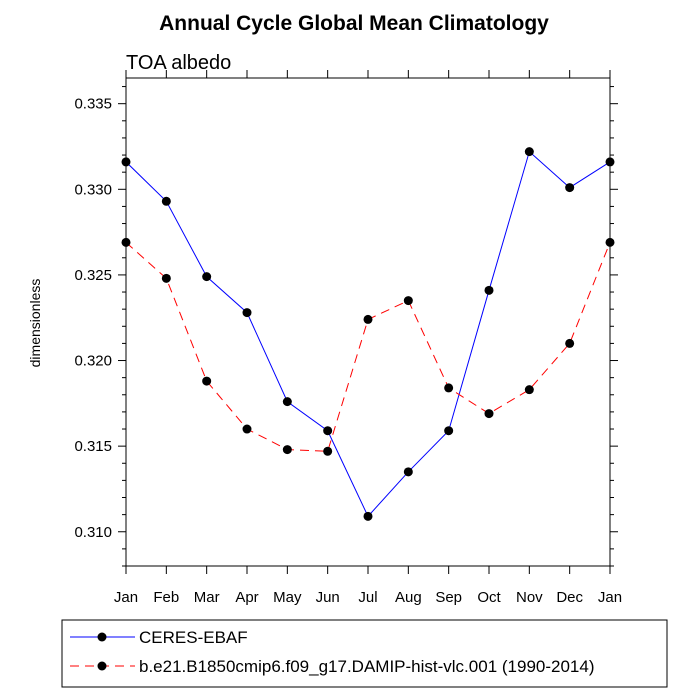 This screenshot has width=700, height=700. I want to click on x-tick-label: Aug, so click(408, 597).